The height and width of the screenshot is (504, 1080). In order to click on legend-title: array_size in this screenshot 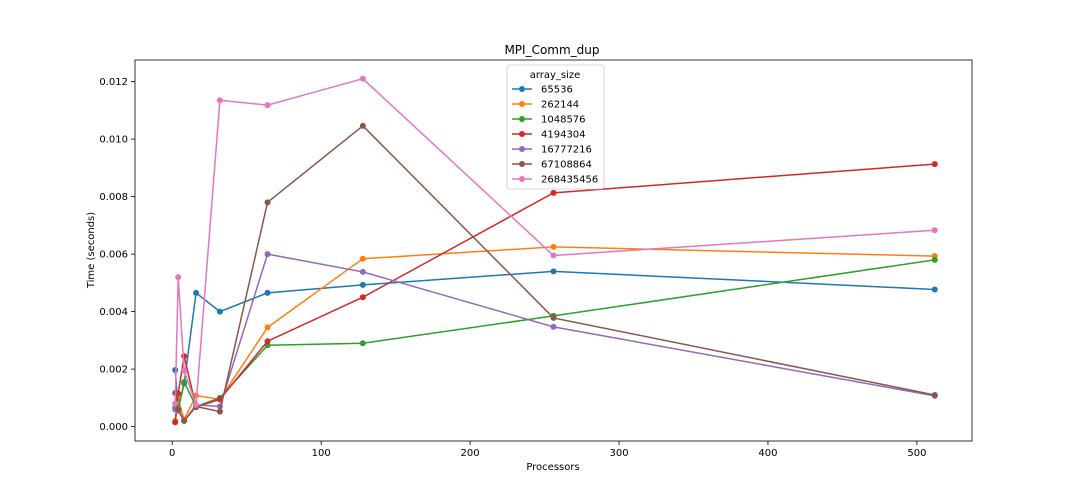, I will do `click(555, 75)`.